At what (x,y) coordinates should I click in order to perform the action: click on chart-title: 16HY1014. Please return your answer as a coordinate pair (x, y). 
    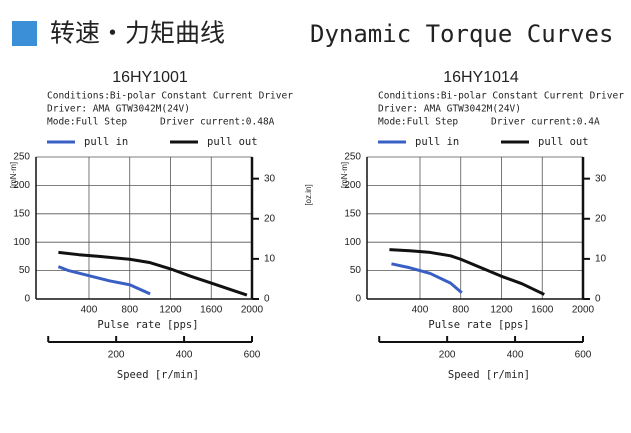
    Looking at the image, I should click on (481, 77).